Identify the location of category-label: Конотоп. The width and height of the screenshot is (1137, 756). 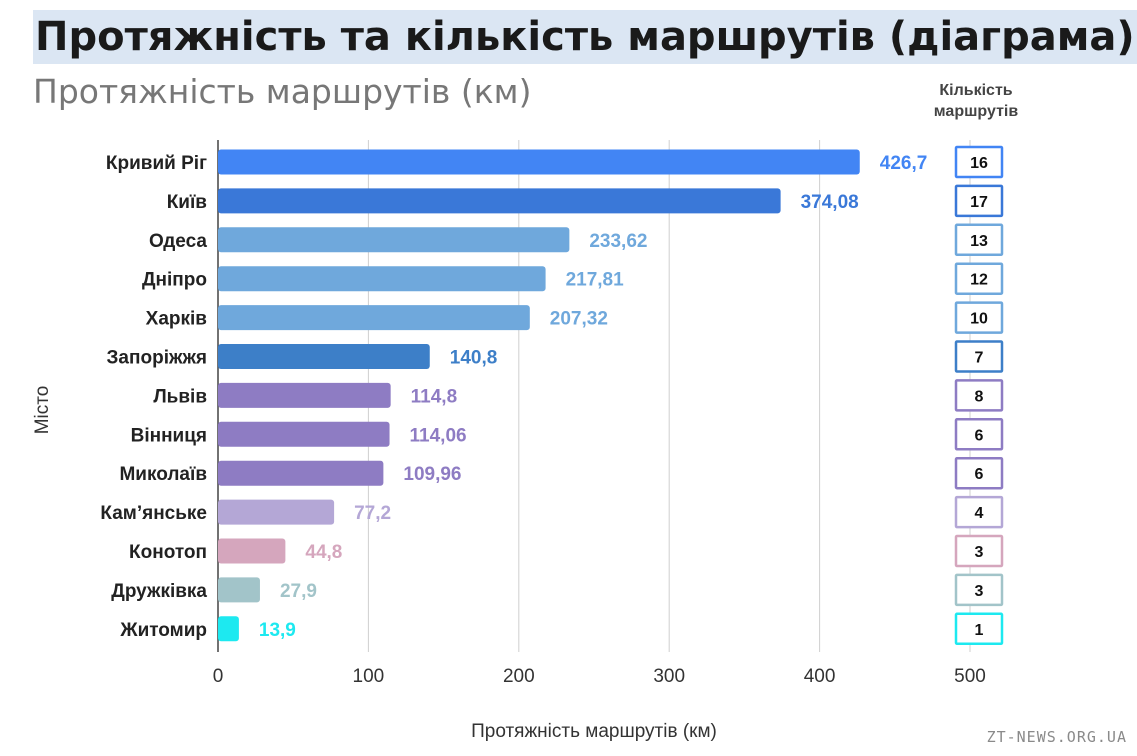
(168, 552).